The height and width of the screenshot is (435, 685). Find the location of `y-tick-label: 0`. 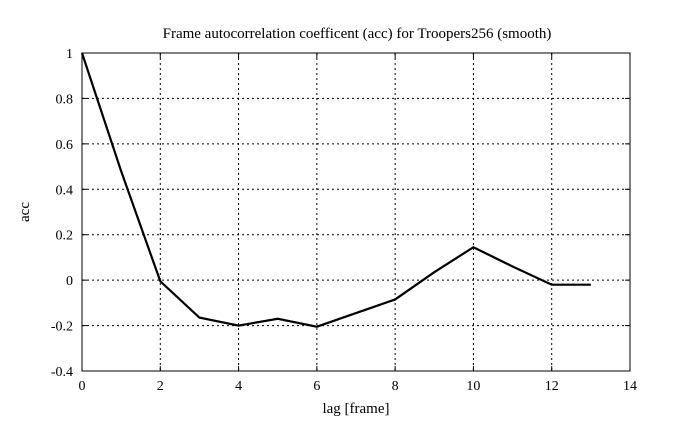

y-tick-label: 0 is located at coordinates (69, 281).